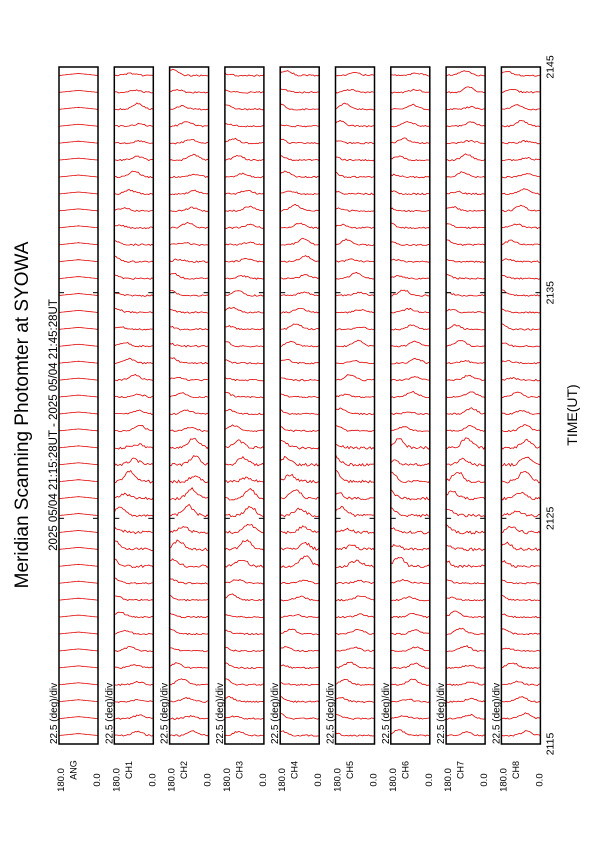 Image resolution: width=595 pixels, height=847 pixels. What do you see at coordinates (74, 770) in the screenshot?
I see `channel-label: ANG` at bounding box center [74, 770].